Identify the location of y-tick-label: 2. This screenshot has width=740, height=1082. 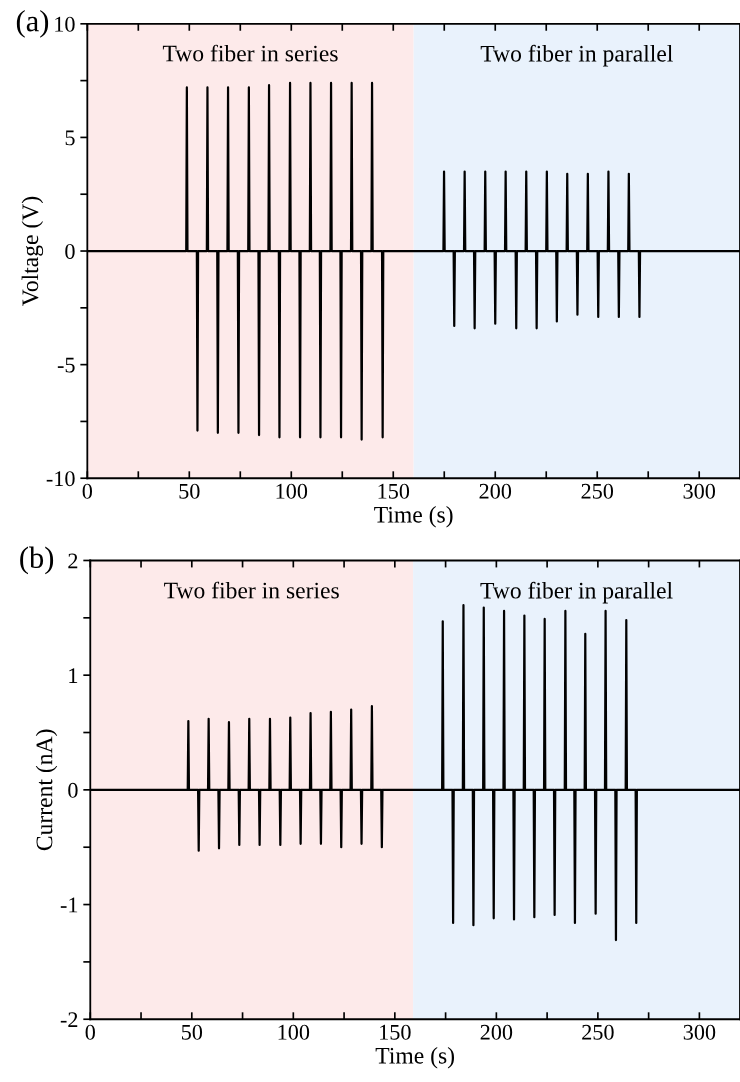
(73, 561).